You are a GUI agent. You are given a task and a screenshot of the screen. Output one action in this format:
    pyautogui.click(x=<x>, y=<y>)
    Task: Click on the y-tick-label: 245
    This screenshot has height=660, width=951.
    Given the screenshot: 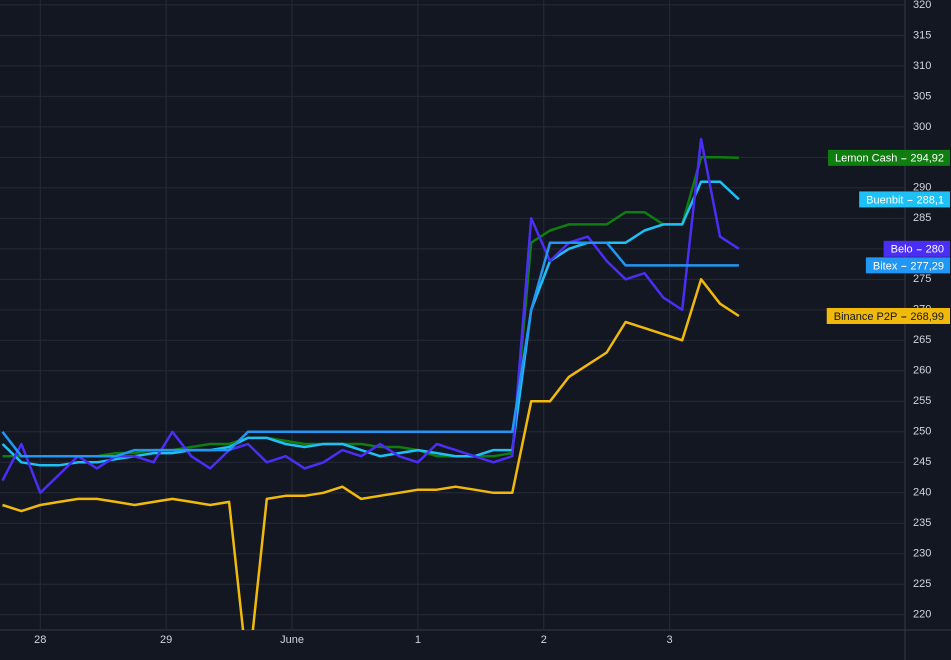 What is the action you would take?
    pyautogui.click(x=922, y=462)
    